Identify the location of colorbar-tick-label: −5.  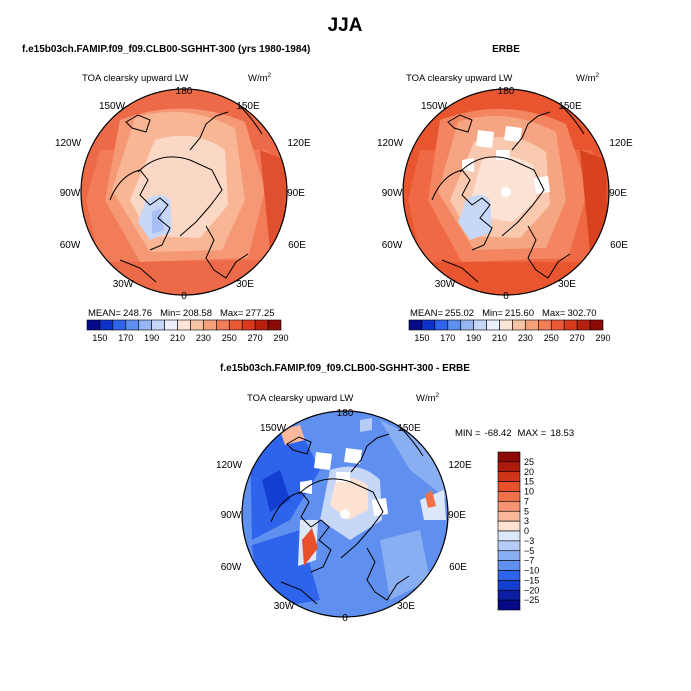
(529, 551).